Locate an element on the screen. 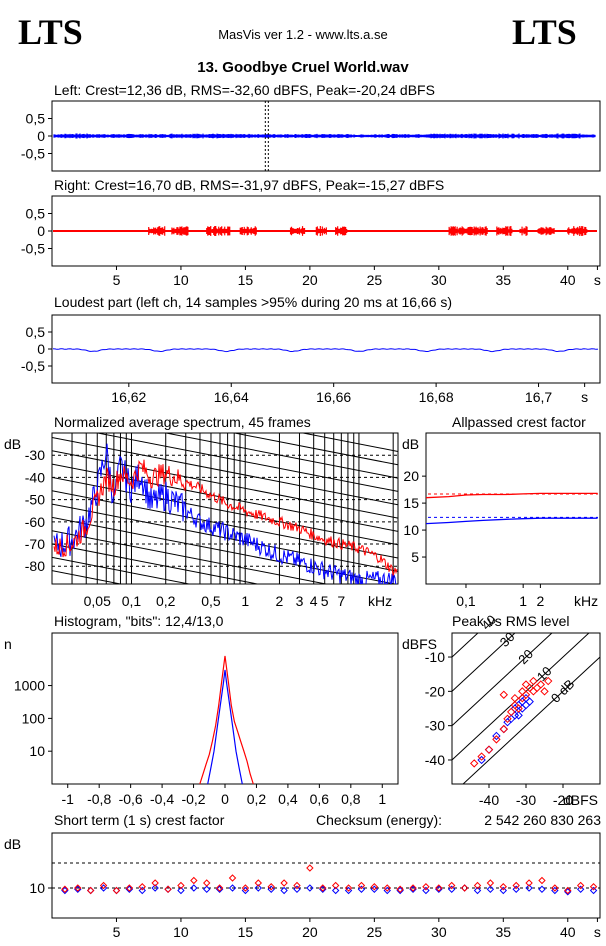  crest-xtick-label: 0,1 is located at coordinates (466, 601).